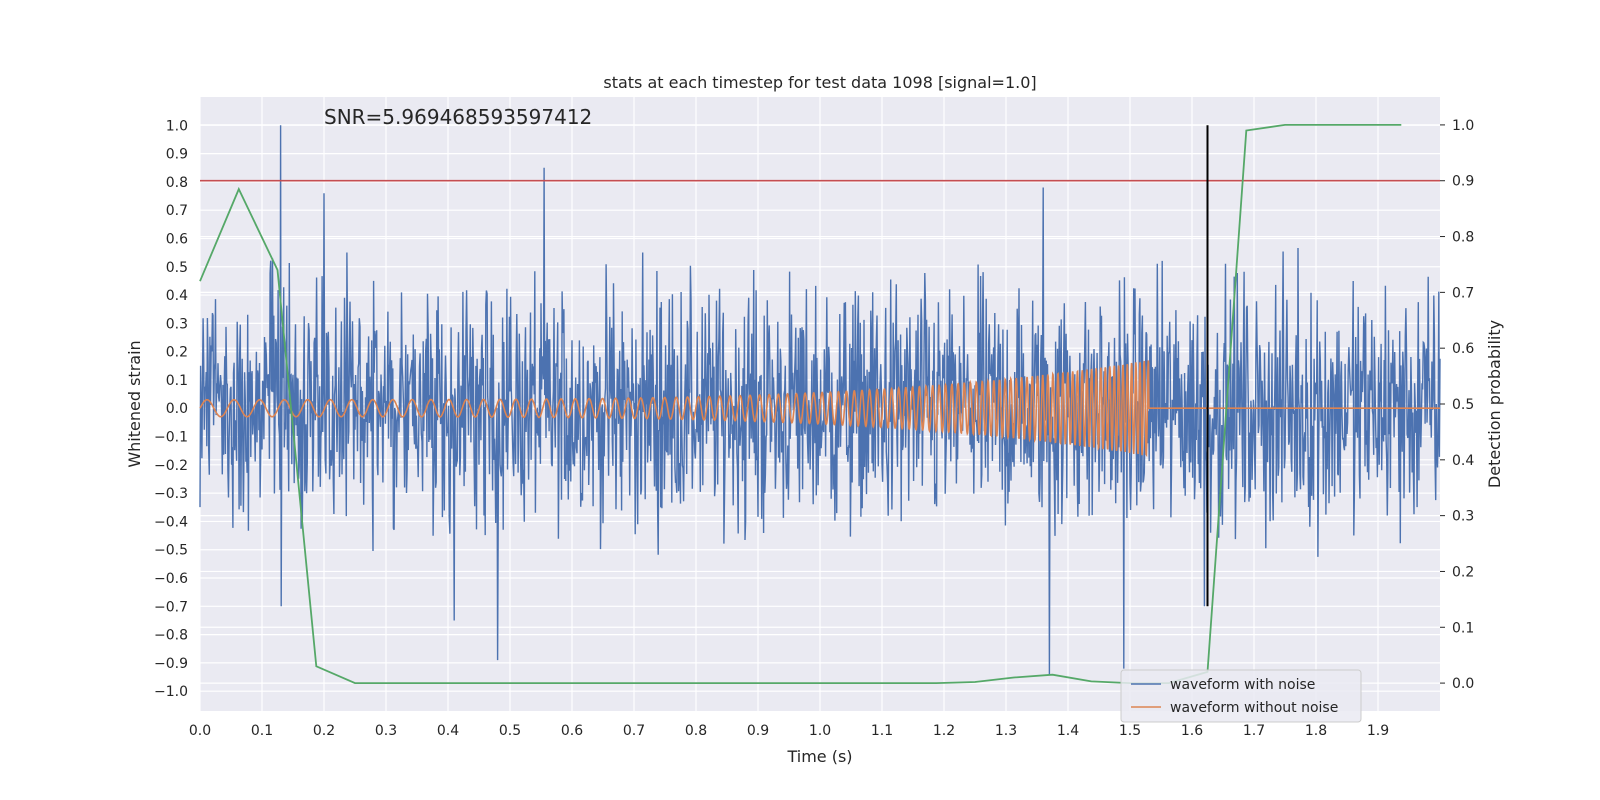  I want to click on y-tick-label: −1.0, so click(171, 692).